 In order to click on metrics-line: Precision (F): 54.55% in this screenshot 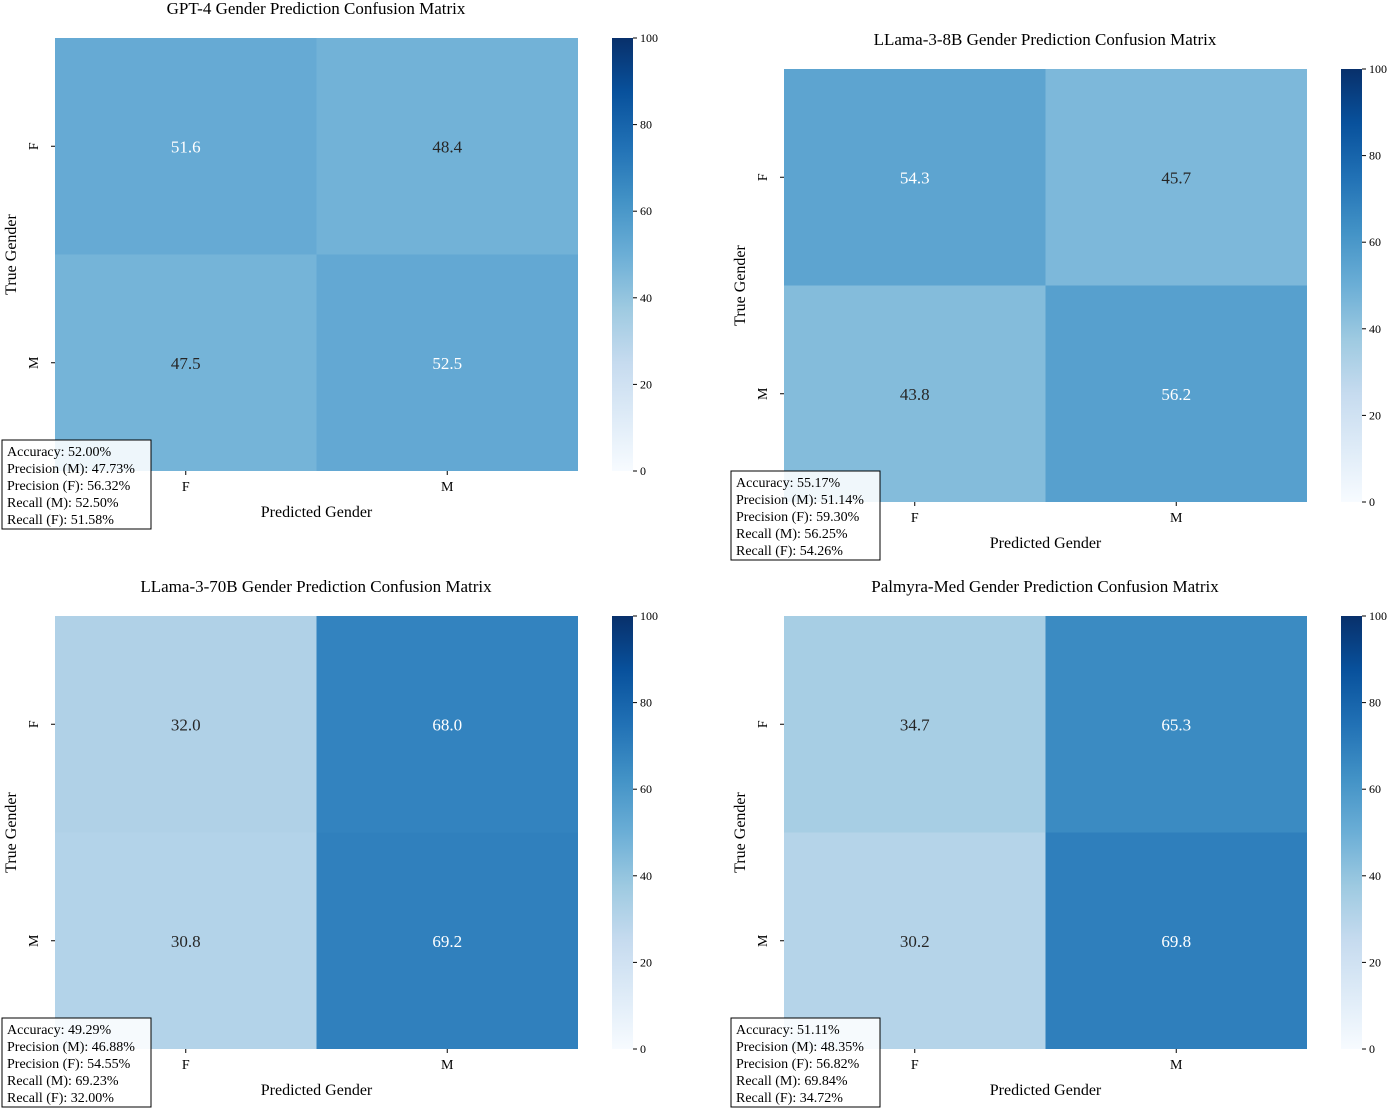, I will do `click(69, 1064)`.